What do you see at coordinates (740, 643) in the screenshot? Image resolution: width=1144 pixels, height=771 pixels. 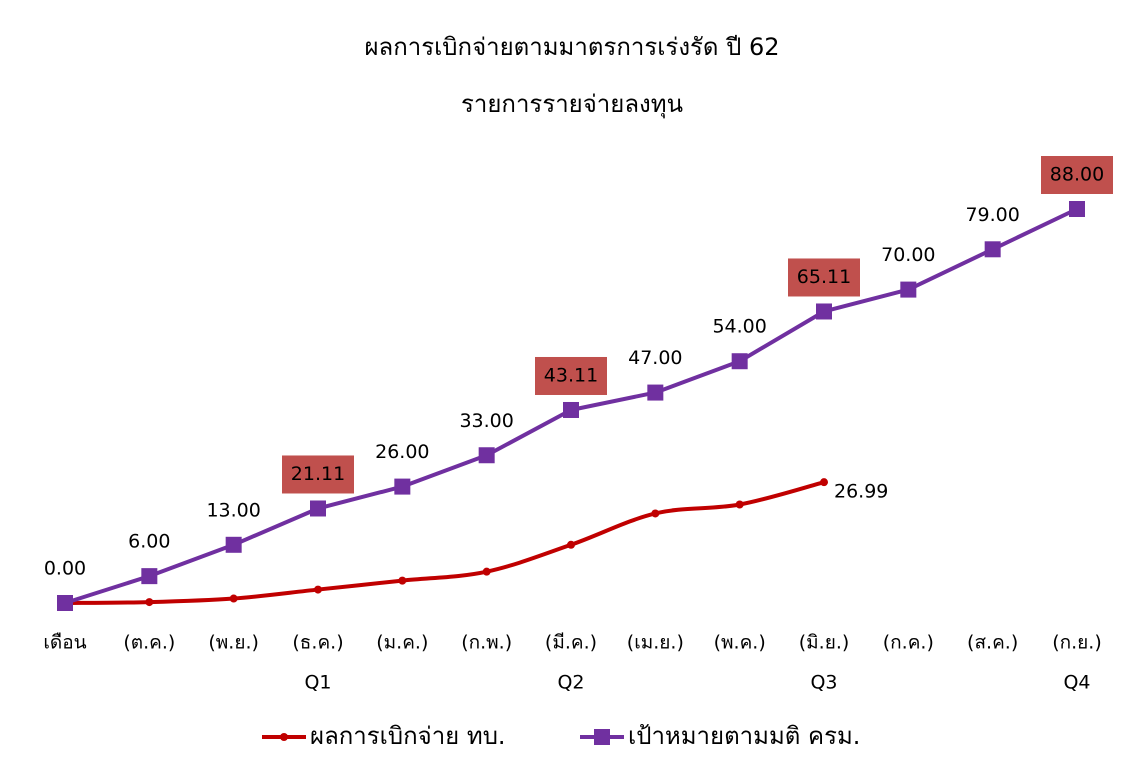 I see `x-tick-label: (พ.ค.)` at bounding box center [740, 643].